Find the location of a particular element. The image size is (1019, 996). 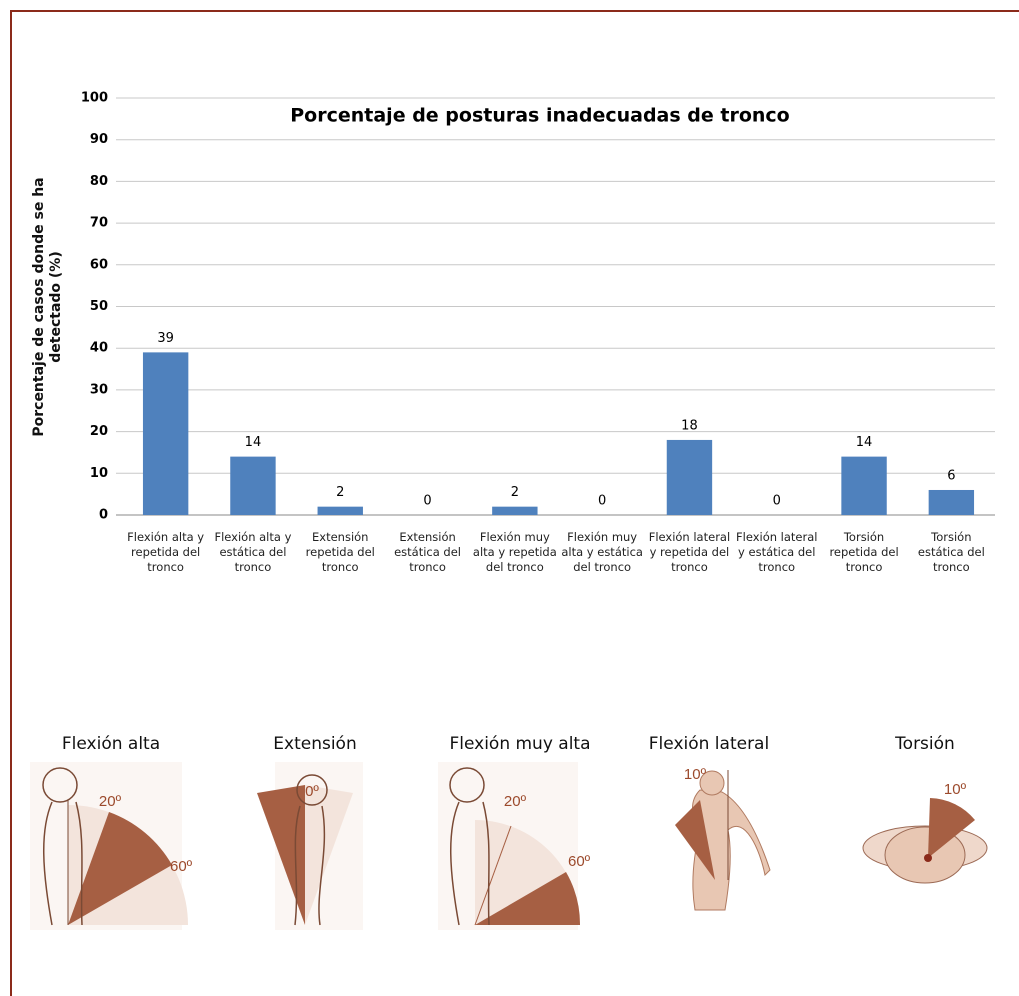

y-tick-label: 40 is located at coordinates (99, 348).